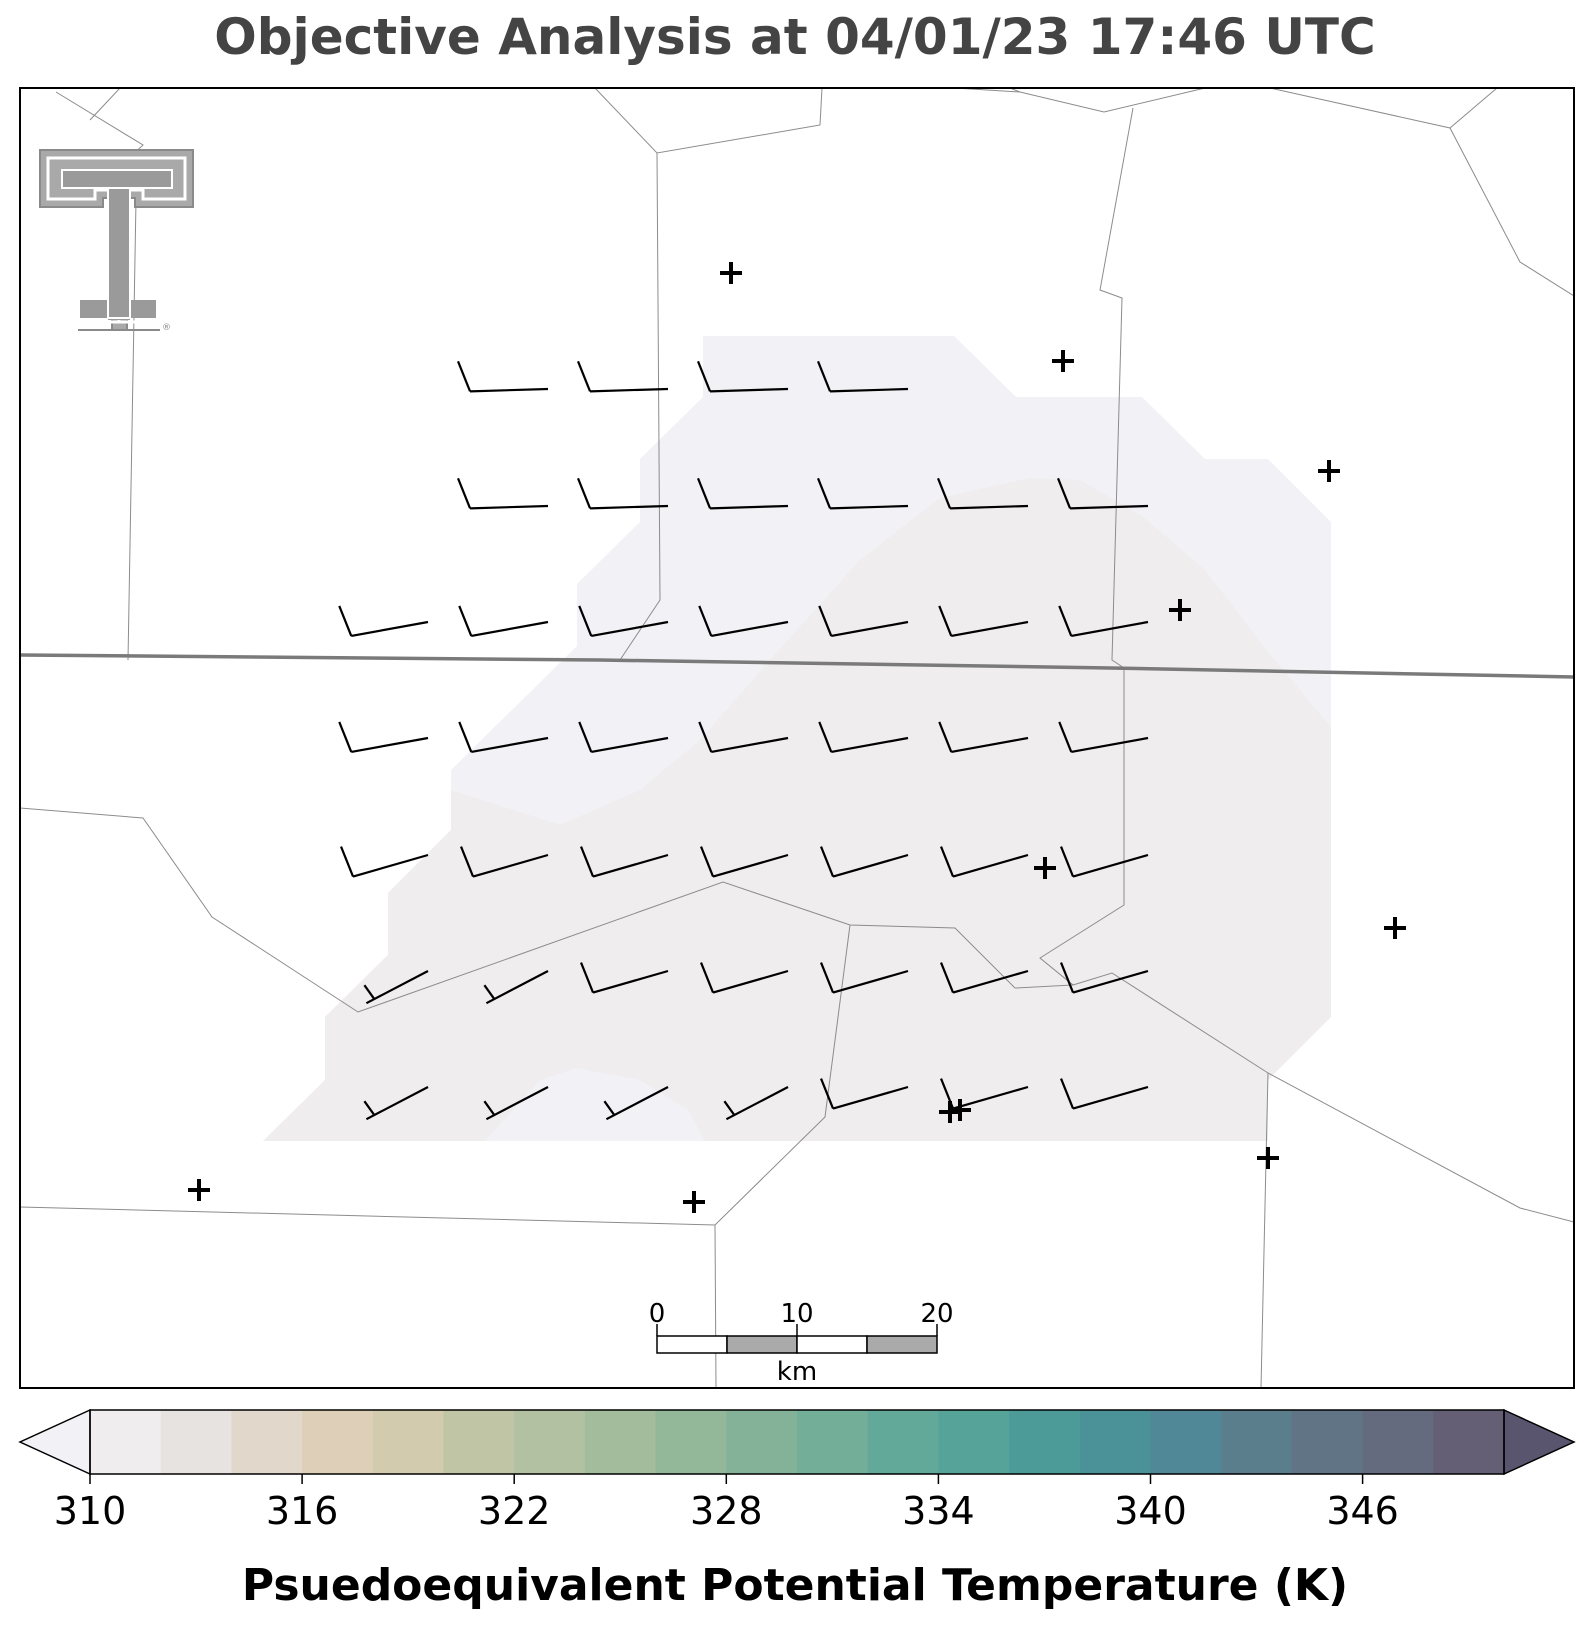 This screenshot has width=1590, height=1626. I want to click on colorbar-tick-label: 322, so click(514, 1511).